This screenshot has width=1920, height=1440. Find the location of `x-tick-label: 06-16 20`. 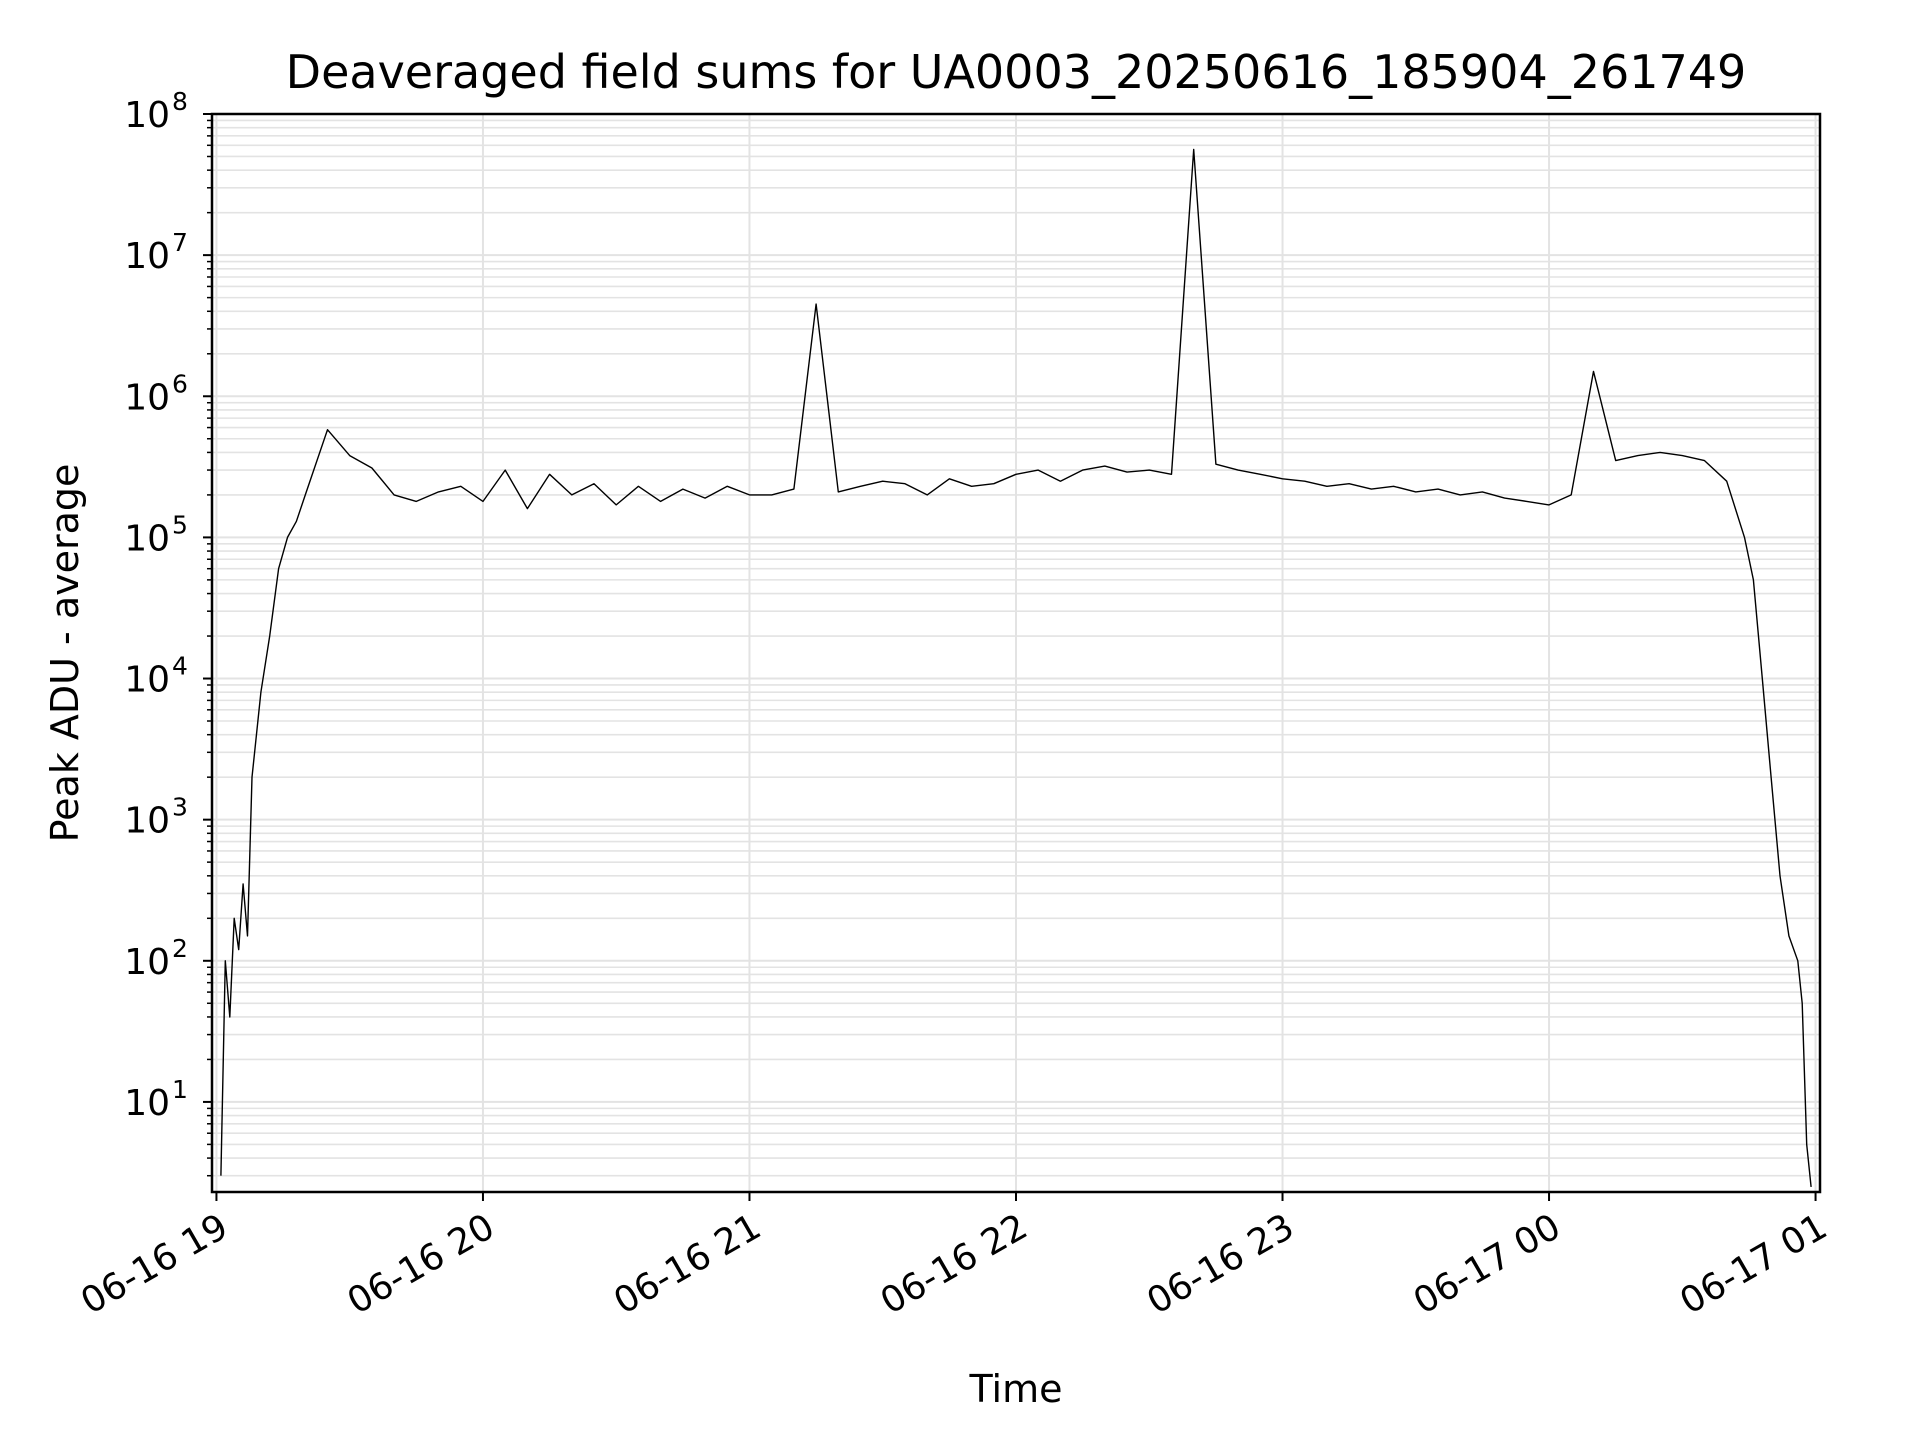

x-tick-label: 06-16 20 is located at coordinates (421, 1264).